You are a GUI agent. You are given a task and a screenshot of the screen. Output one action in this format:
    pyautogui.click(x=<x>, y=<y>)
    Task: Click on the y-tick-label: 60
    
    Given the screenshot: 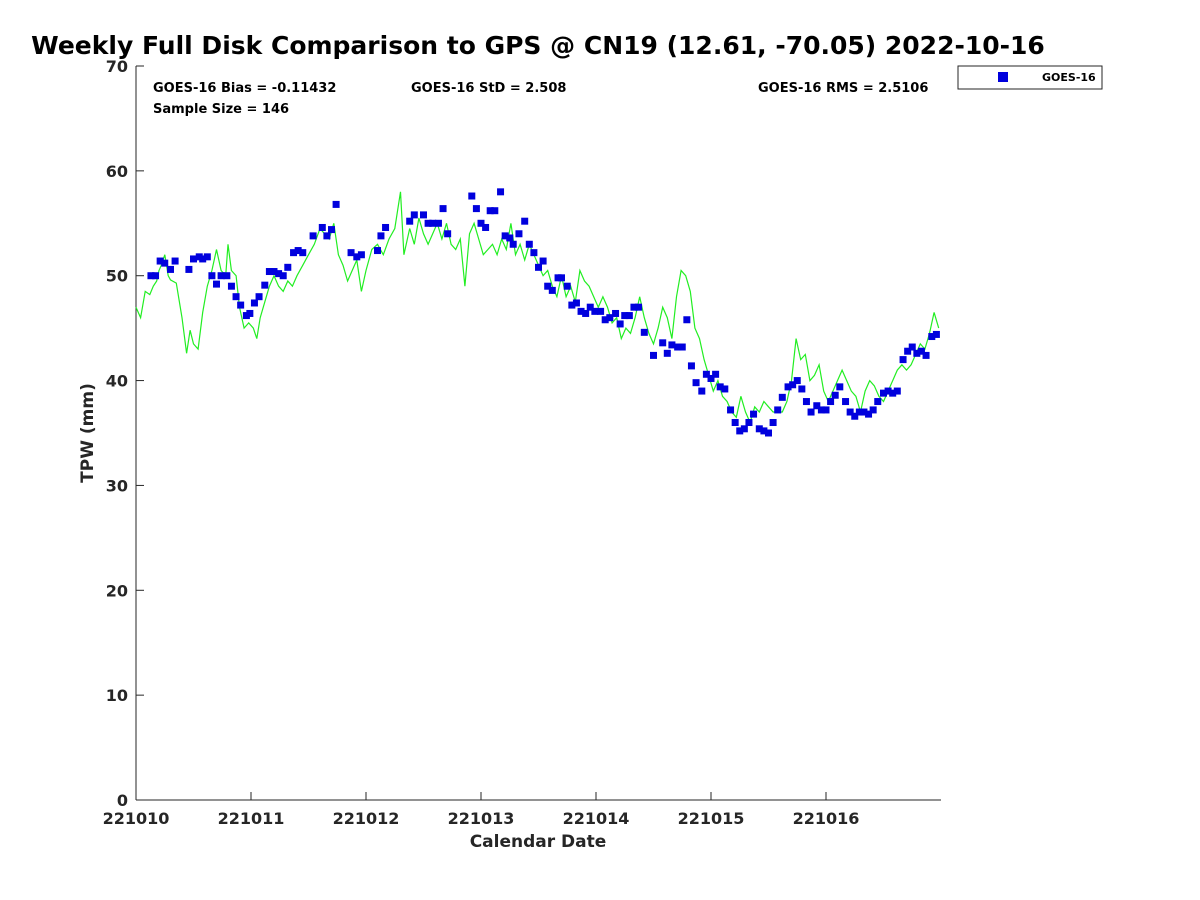 What is the action you would take?
    pyautogui.click(x=117, y=171)
    